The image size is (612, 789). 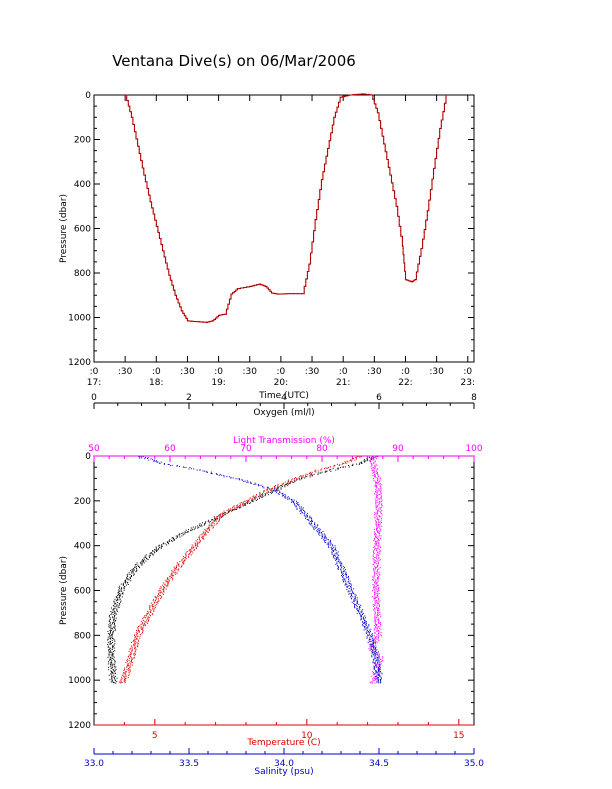 What do you see at coordinates (94, 449) in the screenshot?
I see `light-tick-label: 50` at bounding box center [94, 449].